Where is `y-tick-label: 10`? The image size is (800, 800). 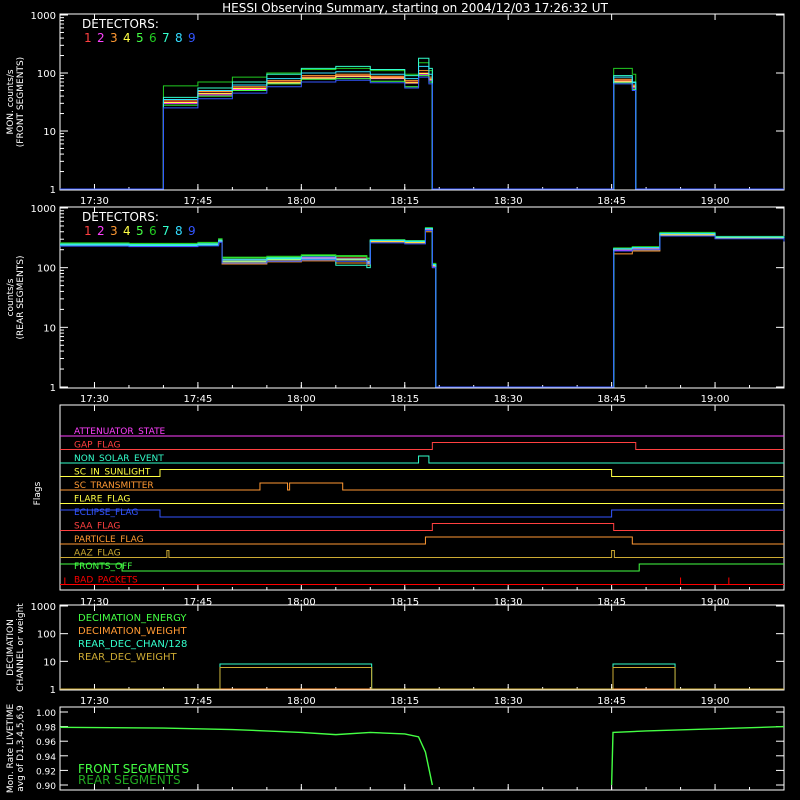 y-tick-label: 10 is located at coordinates (49, 662).